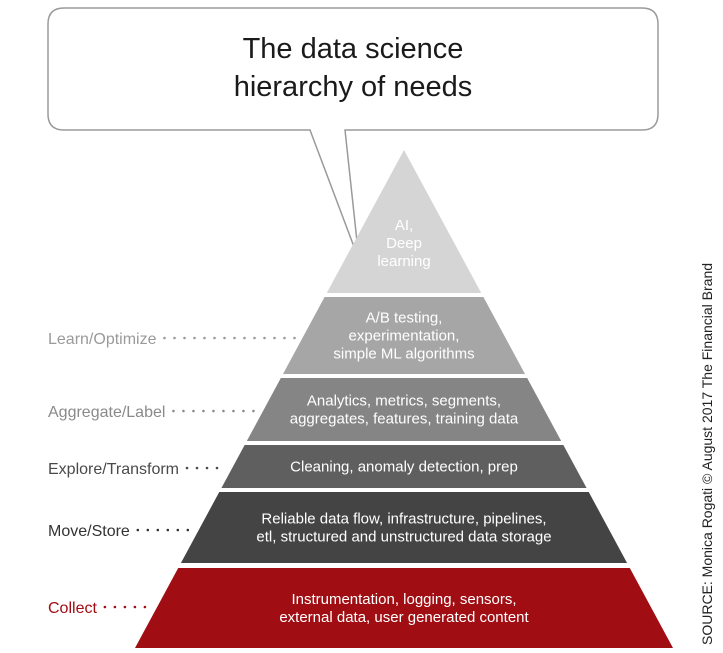  I want to click on tier-collect, so click(404, 608).